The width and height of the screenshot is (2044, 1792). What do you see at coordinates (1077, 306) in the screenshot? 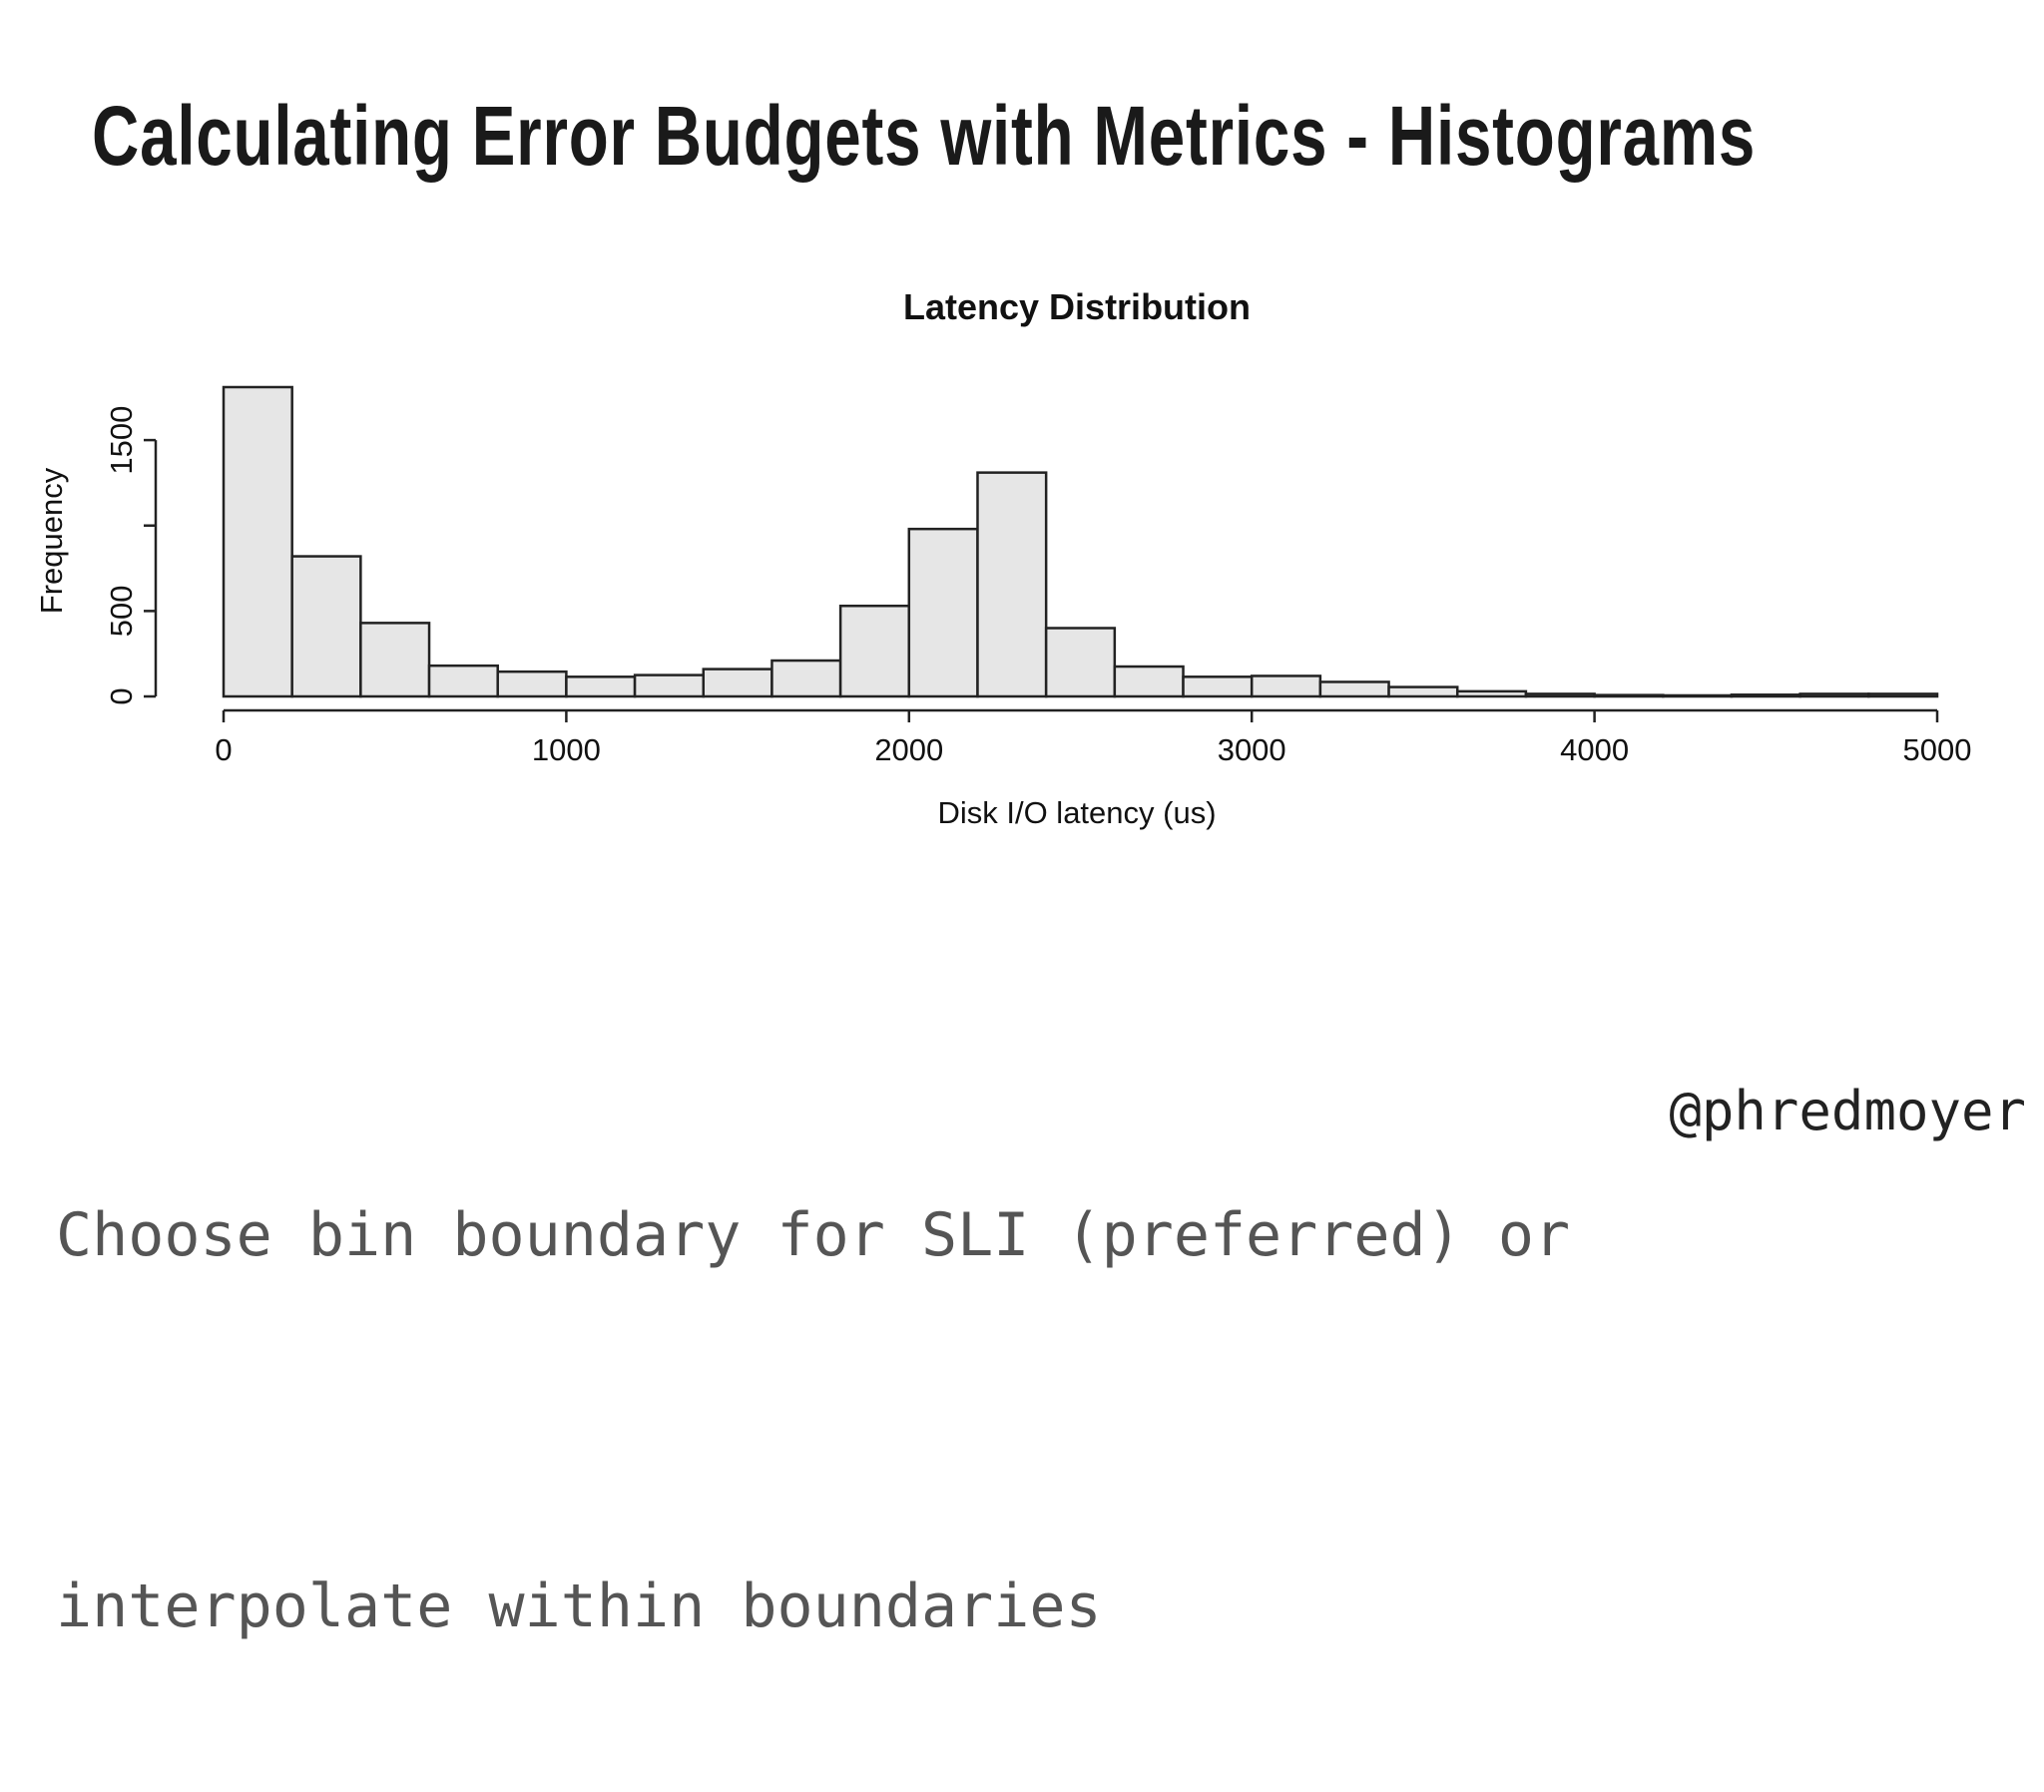
I see `chart-title: Latency Distribution` at bounding box center [1077, 306].